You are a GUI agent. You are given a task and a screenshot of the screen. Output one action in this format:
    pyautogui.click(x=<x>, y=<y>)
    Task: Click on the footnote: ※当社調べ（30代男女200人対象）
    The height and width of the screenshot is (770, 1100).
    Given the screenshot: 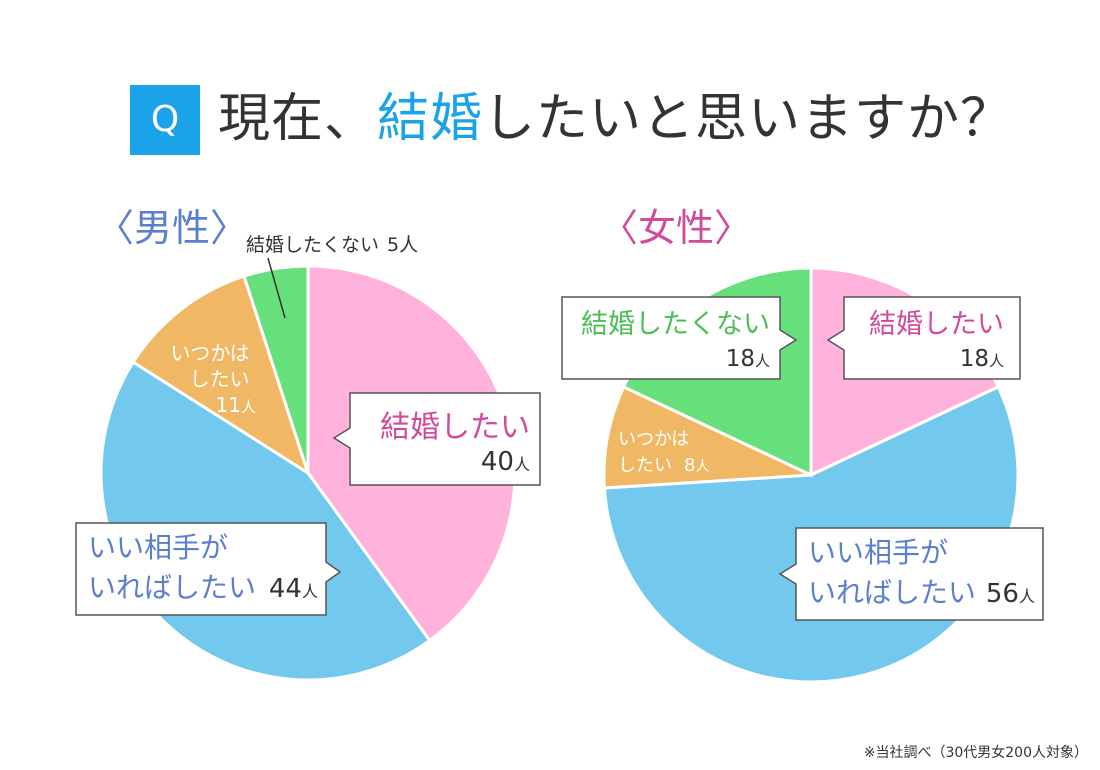 What is the action you would take?
    pyautogui.click(x=975, y=753)
    